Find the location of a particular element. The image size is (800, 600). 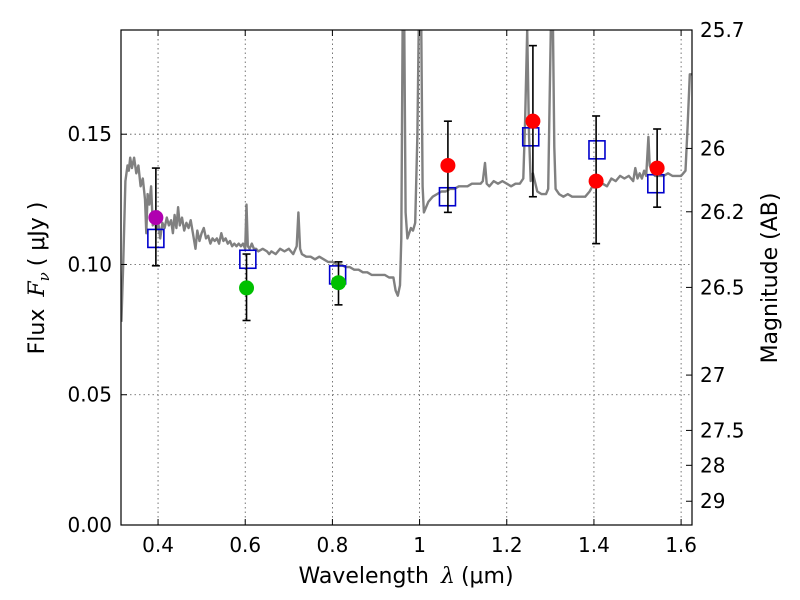

x-tick-label: 1.6 is located at coordinates (681, 545).